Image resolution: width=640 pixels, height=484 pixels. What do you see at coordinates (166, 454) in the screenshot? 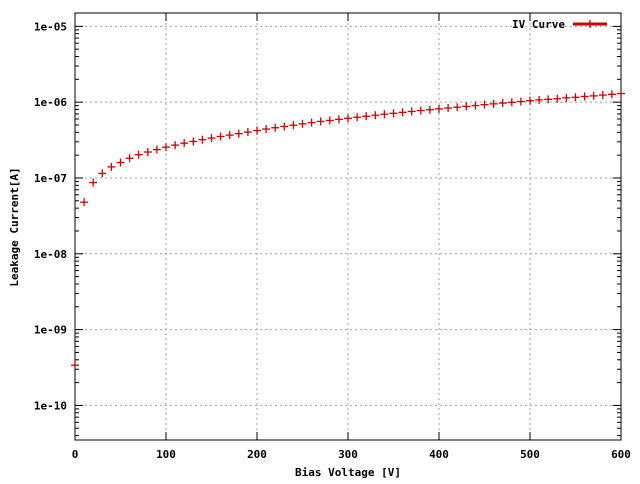
I see `x-tick-label: 100` at bounding box center [166, 454].